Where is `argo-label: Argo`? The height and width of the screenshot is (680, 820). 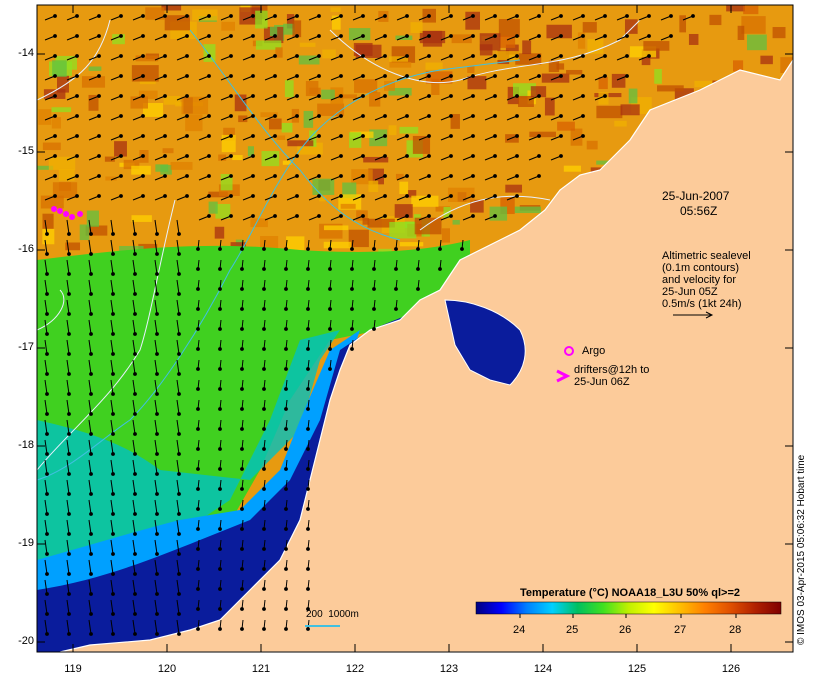 argo-label: Argo is located at coordinates (594, 351).